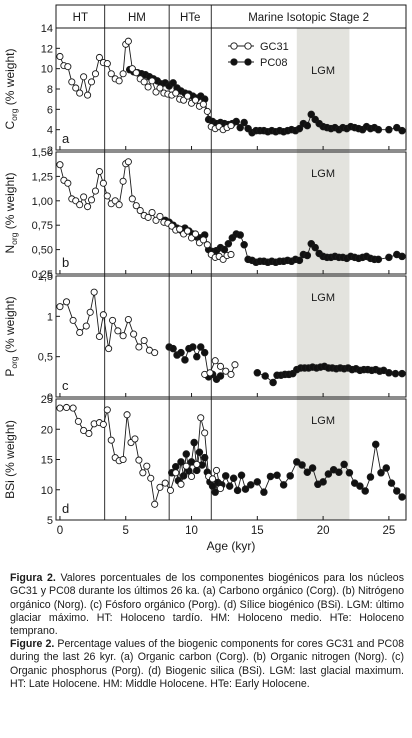 The height and width of the screenshot is (738, 412). What do you see at coordinates (50, 131) in the screenshot?
I see `y-tick-label: 4` at bounding box center [50, 131].